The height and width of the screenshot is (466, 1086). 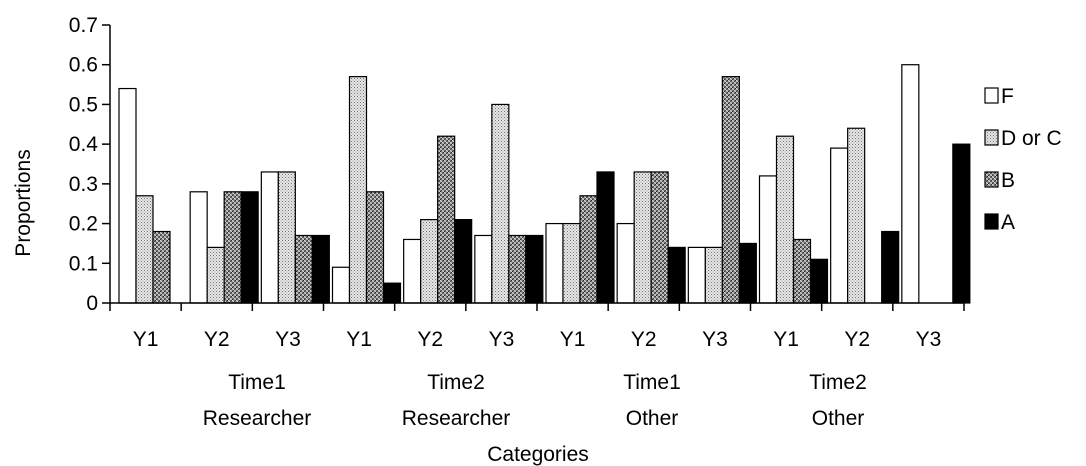 I want to click on y-tick-label: 0.7, so click(x=83, y=25).